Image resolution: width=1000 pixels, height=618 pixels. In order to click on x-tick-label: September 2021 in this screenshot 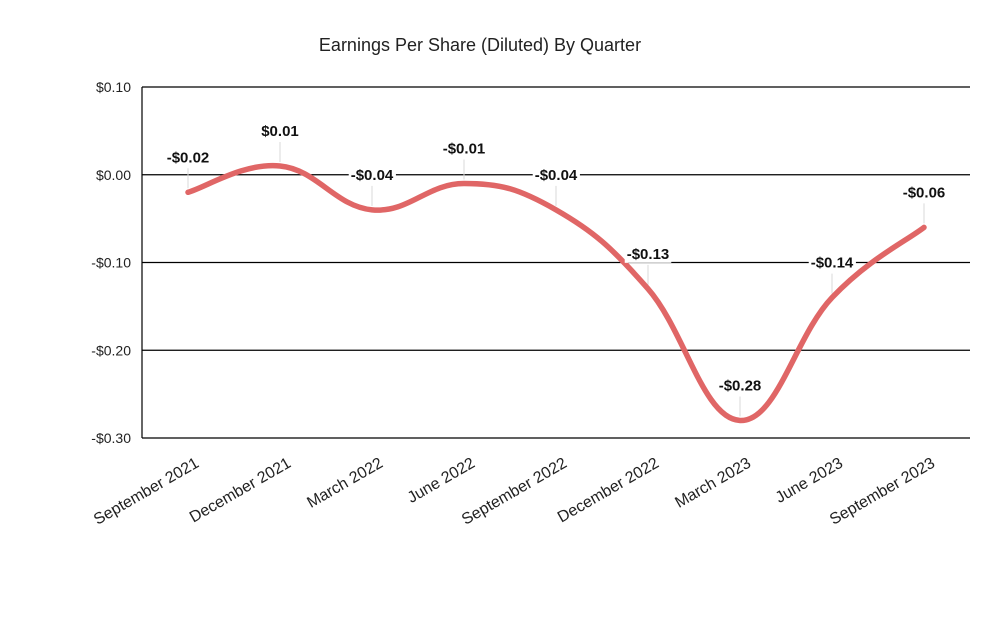, I will do `click(146, 492)`.